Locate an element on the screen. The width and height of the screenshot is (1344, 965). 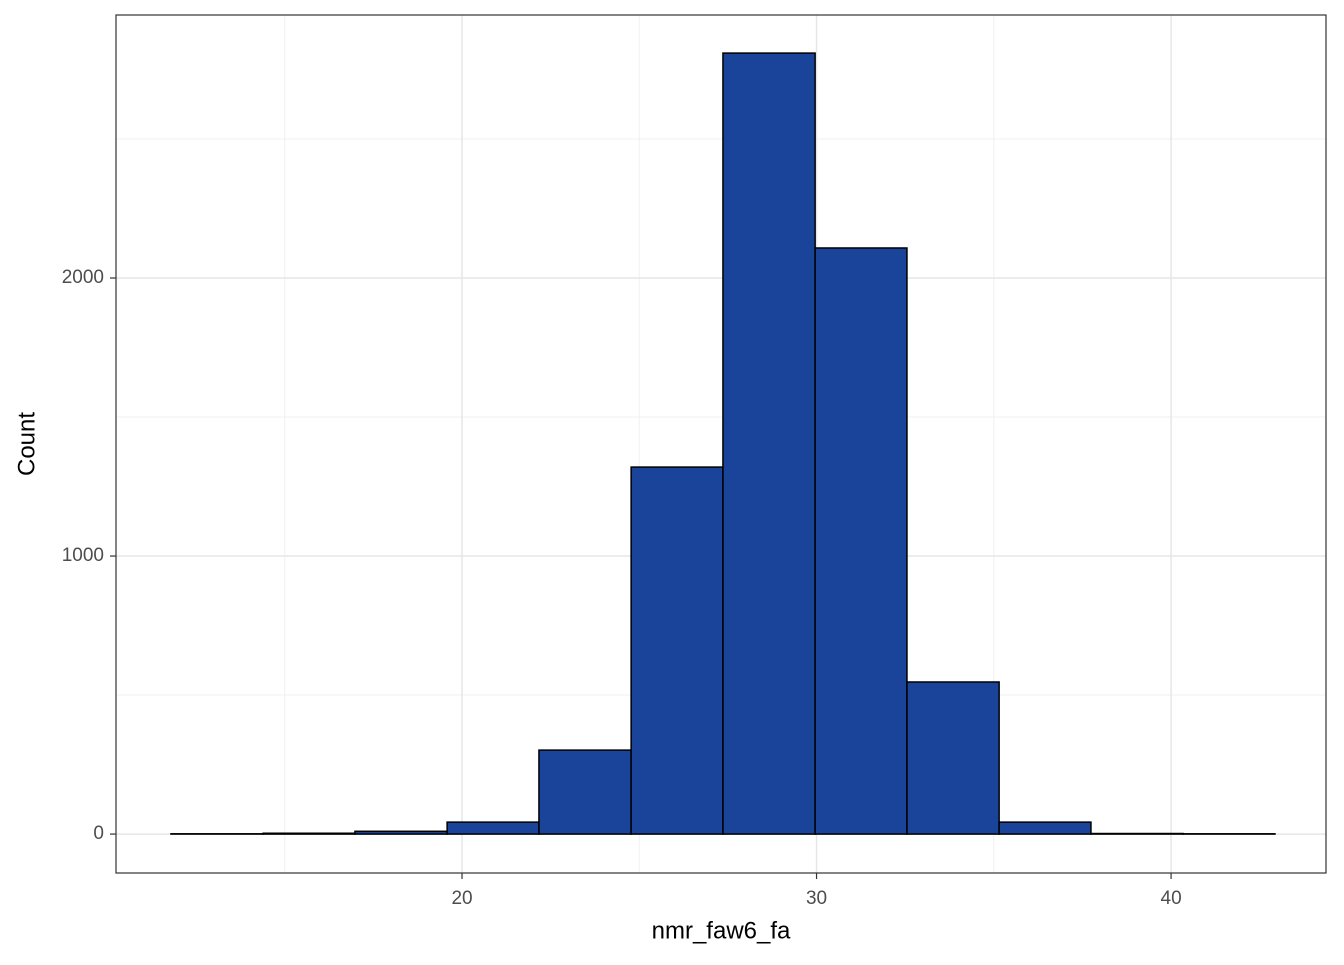
y-tick-label: 0 is located at coordinates (98, 833).